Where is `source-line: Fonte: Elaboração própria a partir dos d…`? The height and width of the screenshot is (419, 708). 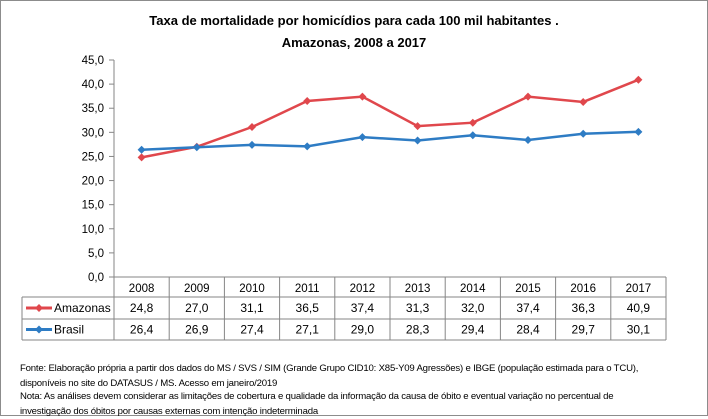
source-line: Fonte: Elaboração própria a partir dos d… is located at coordinates (329, 368).